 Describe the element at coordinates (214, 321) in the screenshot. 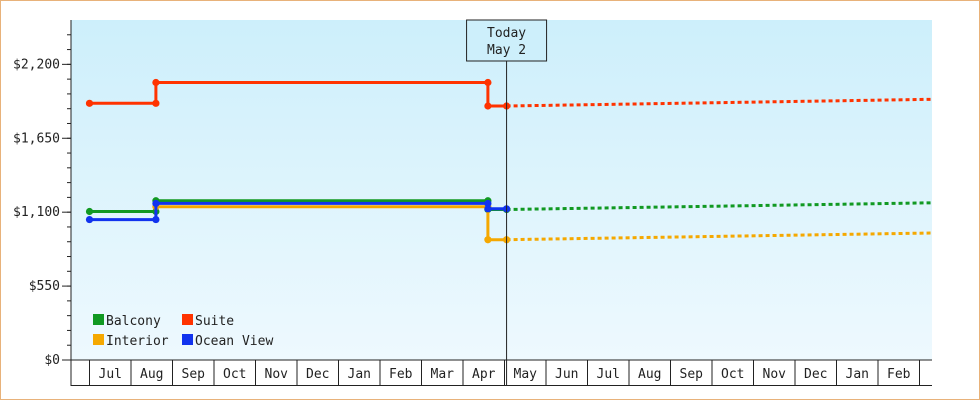

I see `legend-label-suite: Suite` at that location.